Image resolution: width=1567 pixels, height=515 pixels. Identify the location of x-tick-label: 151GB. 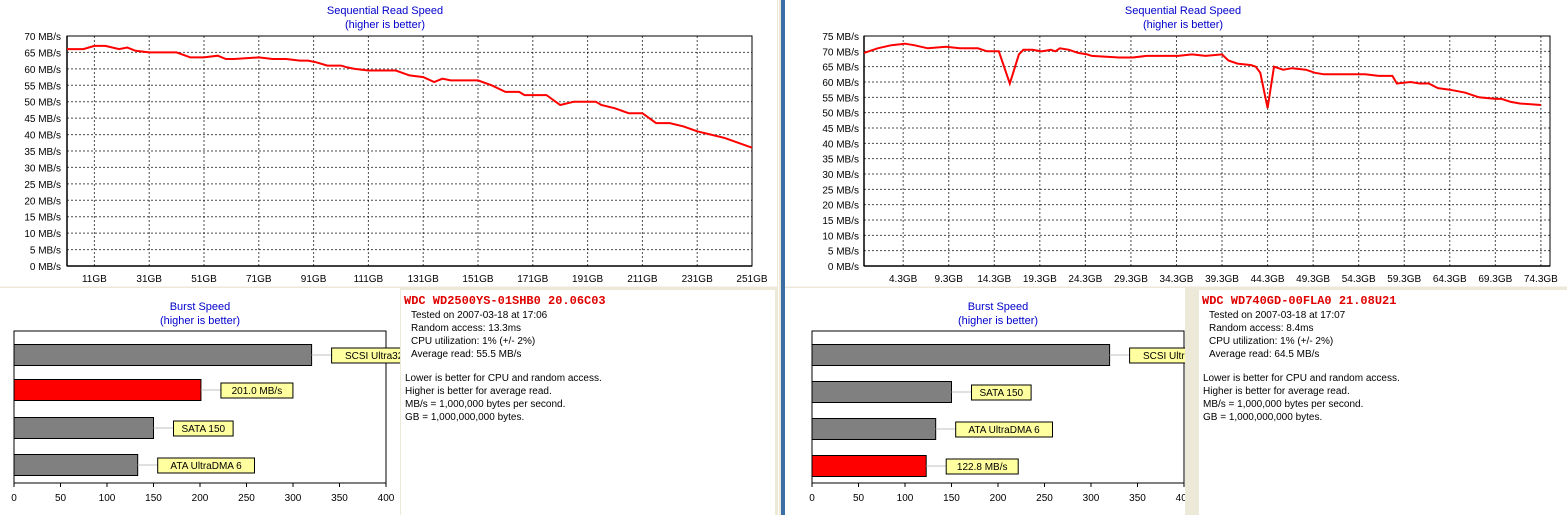
(477, 279).